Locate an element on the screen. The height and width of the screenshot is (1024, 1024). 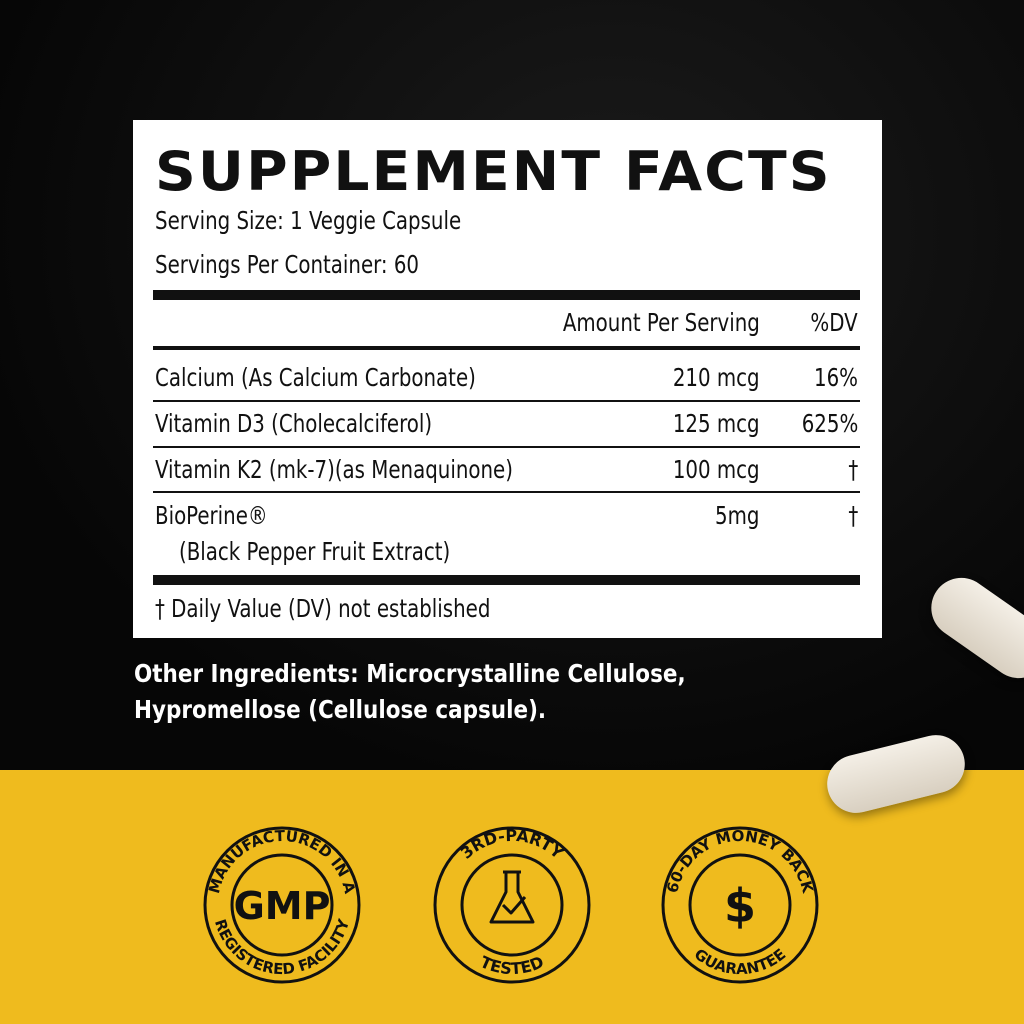
row-name: Vitamin D3 (Cholecalciferol) is located at coordinates (294, 423).